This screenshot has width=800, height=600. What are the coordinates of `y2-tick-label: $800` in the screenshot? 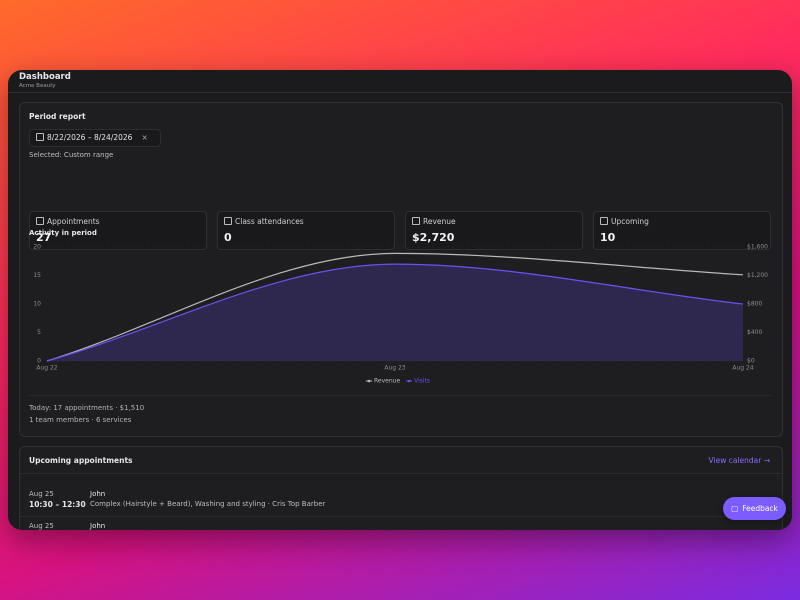 It's located at (754, 304).